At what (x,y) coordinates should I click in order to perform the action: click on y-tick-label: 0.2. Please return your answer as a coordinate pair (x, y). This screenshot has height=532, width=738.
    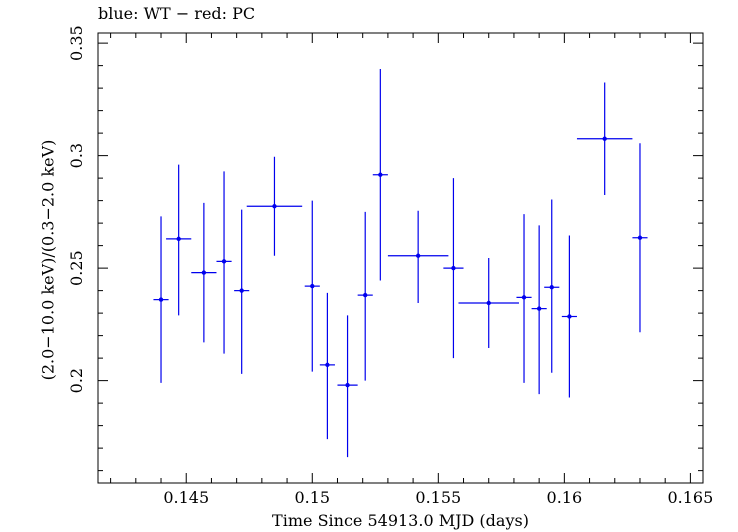
    Looking at the image, I should click on (76, 380).